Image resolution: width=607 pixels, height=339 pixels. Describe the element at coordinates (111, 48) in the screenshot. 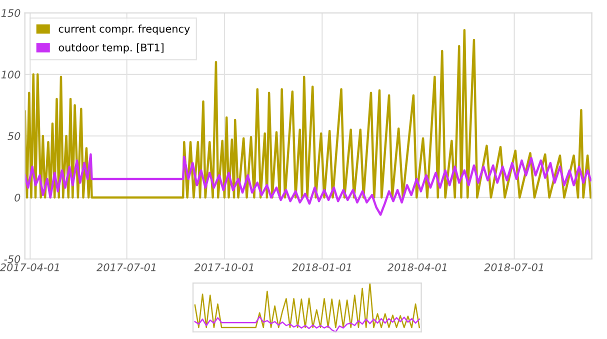

I see `legend-label: outdoor temp. [BT1]` at that location.